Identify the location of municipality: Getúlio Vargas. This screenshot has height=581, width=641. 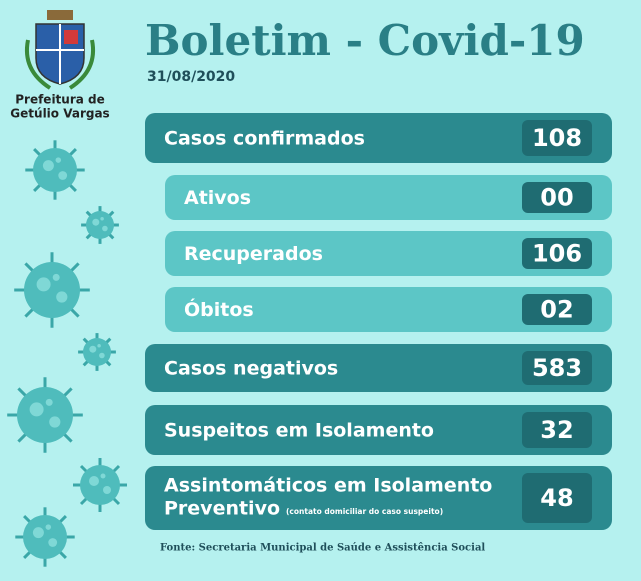
(59, 114).